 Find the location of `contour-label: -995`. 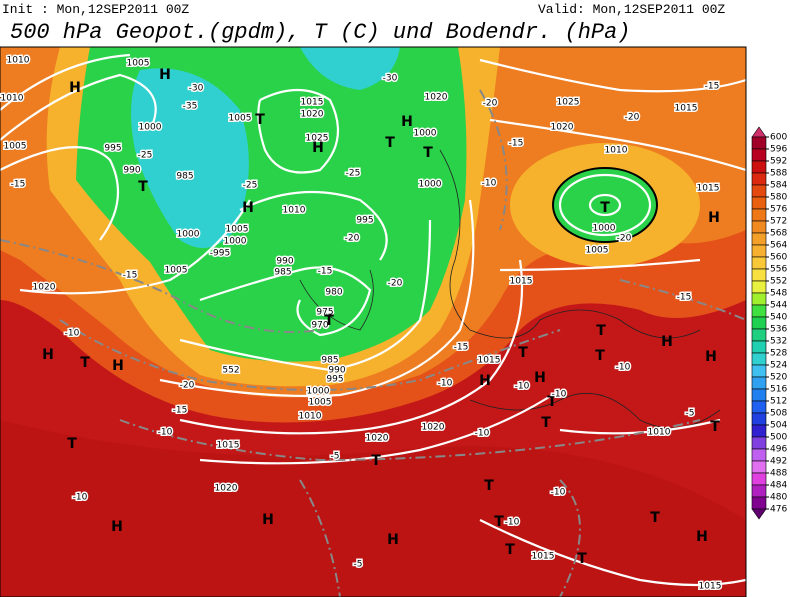

contour-label: -995 is located at coordinates (220, 254).